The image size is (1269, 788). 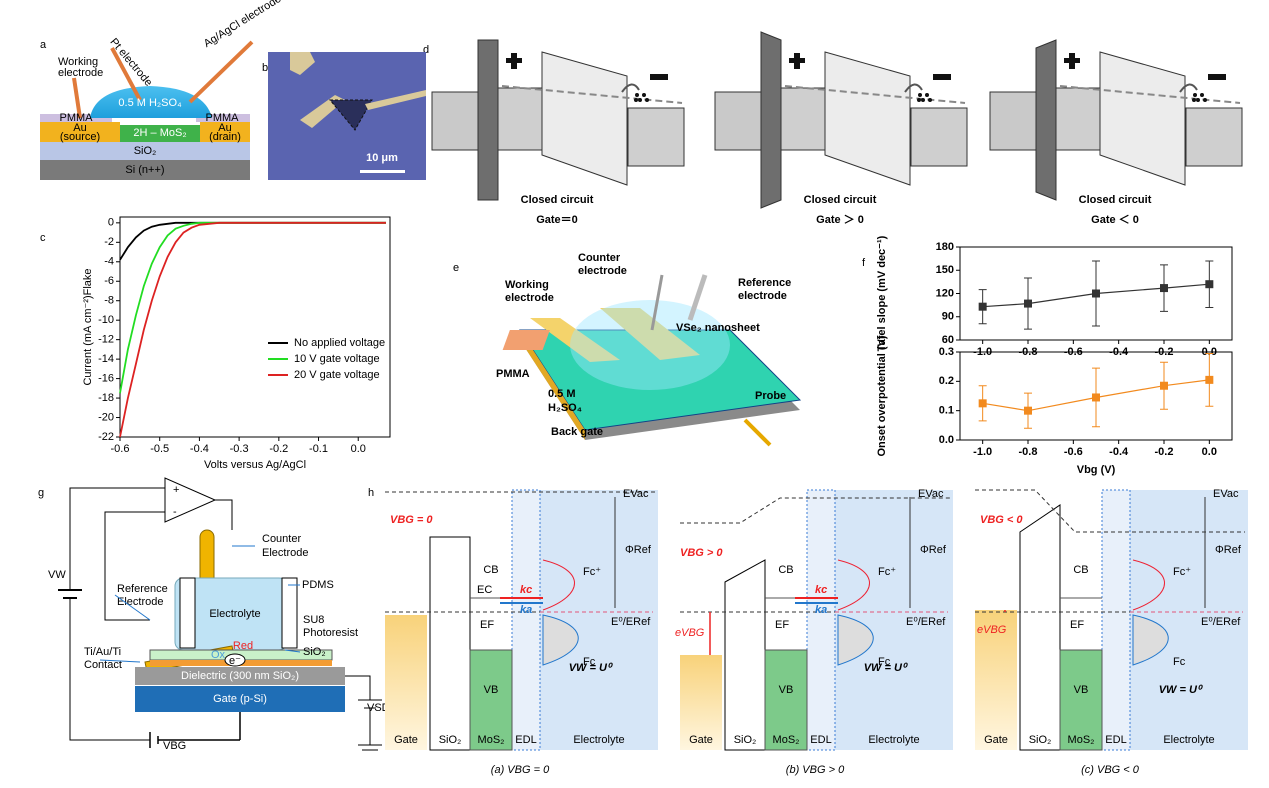 What do you see at coordinates (1096, 396) in the screenshot?
I see `plot-frame` at bounding box center [1096, 396].